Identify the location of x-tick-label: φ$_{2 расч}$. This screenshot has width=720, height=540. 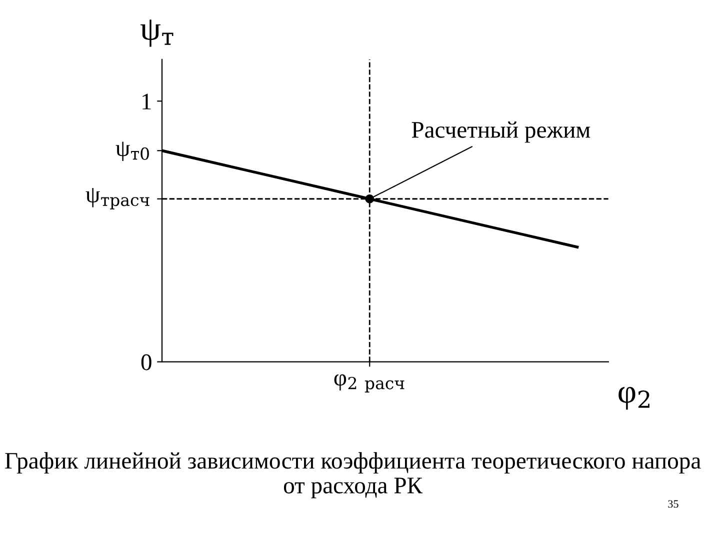
(369, 383).